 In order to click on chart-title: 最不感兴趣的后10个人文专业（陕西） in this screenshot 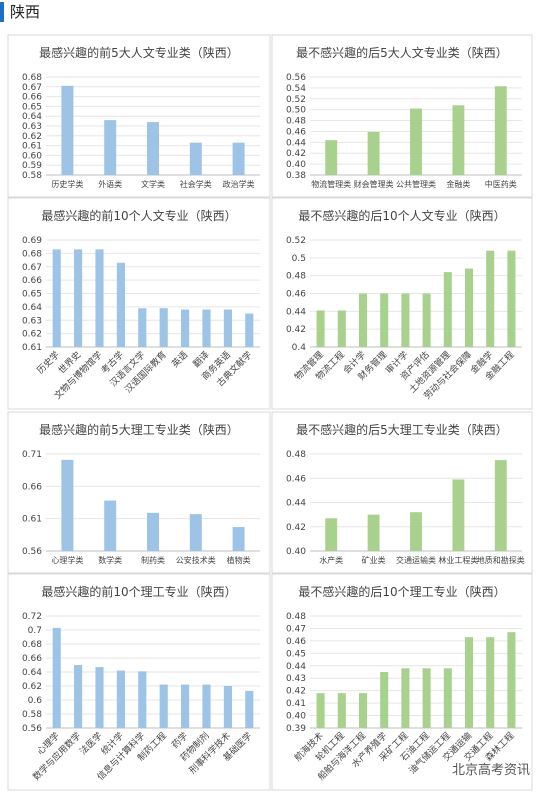, I will do `click(401, 215)`.